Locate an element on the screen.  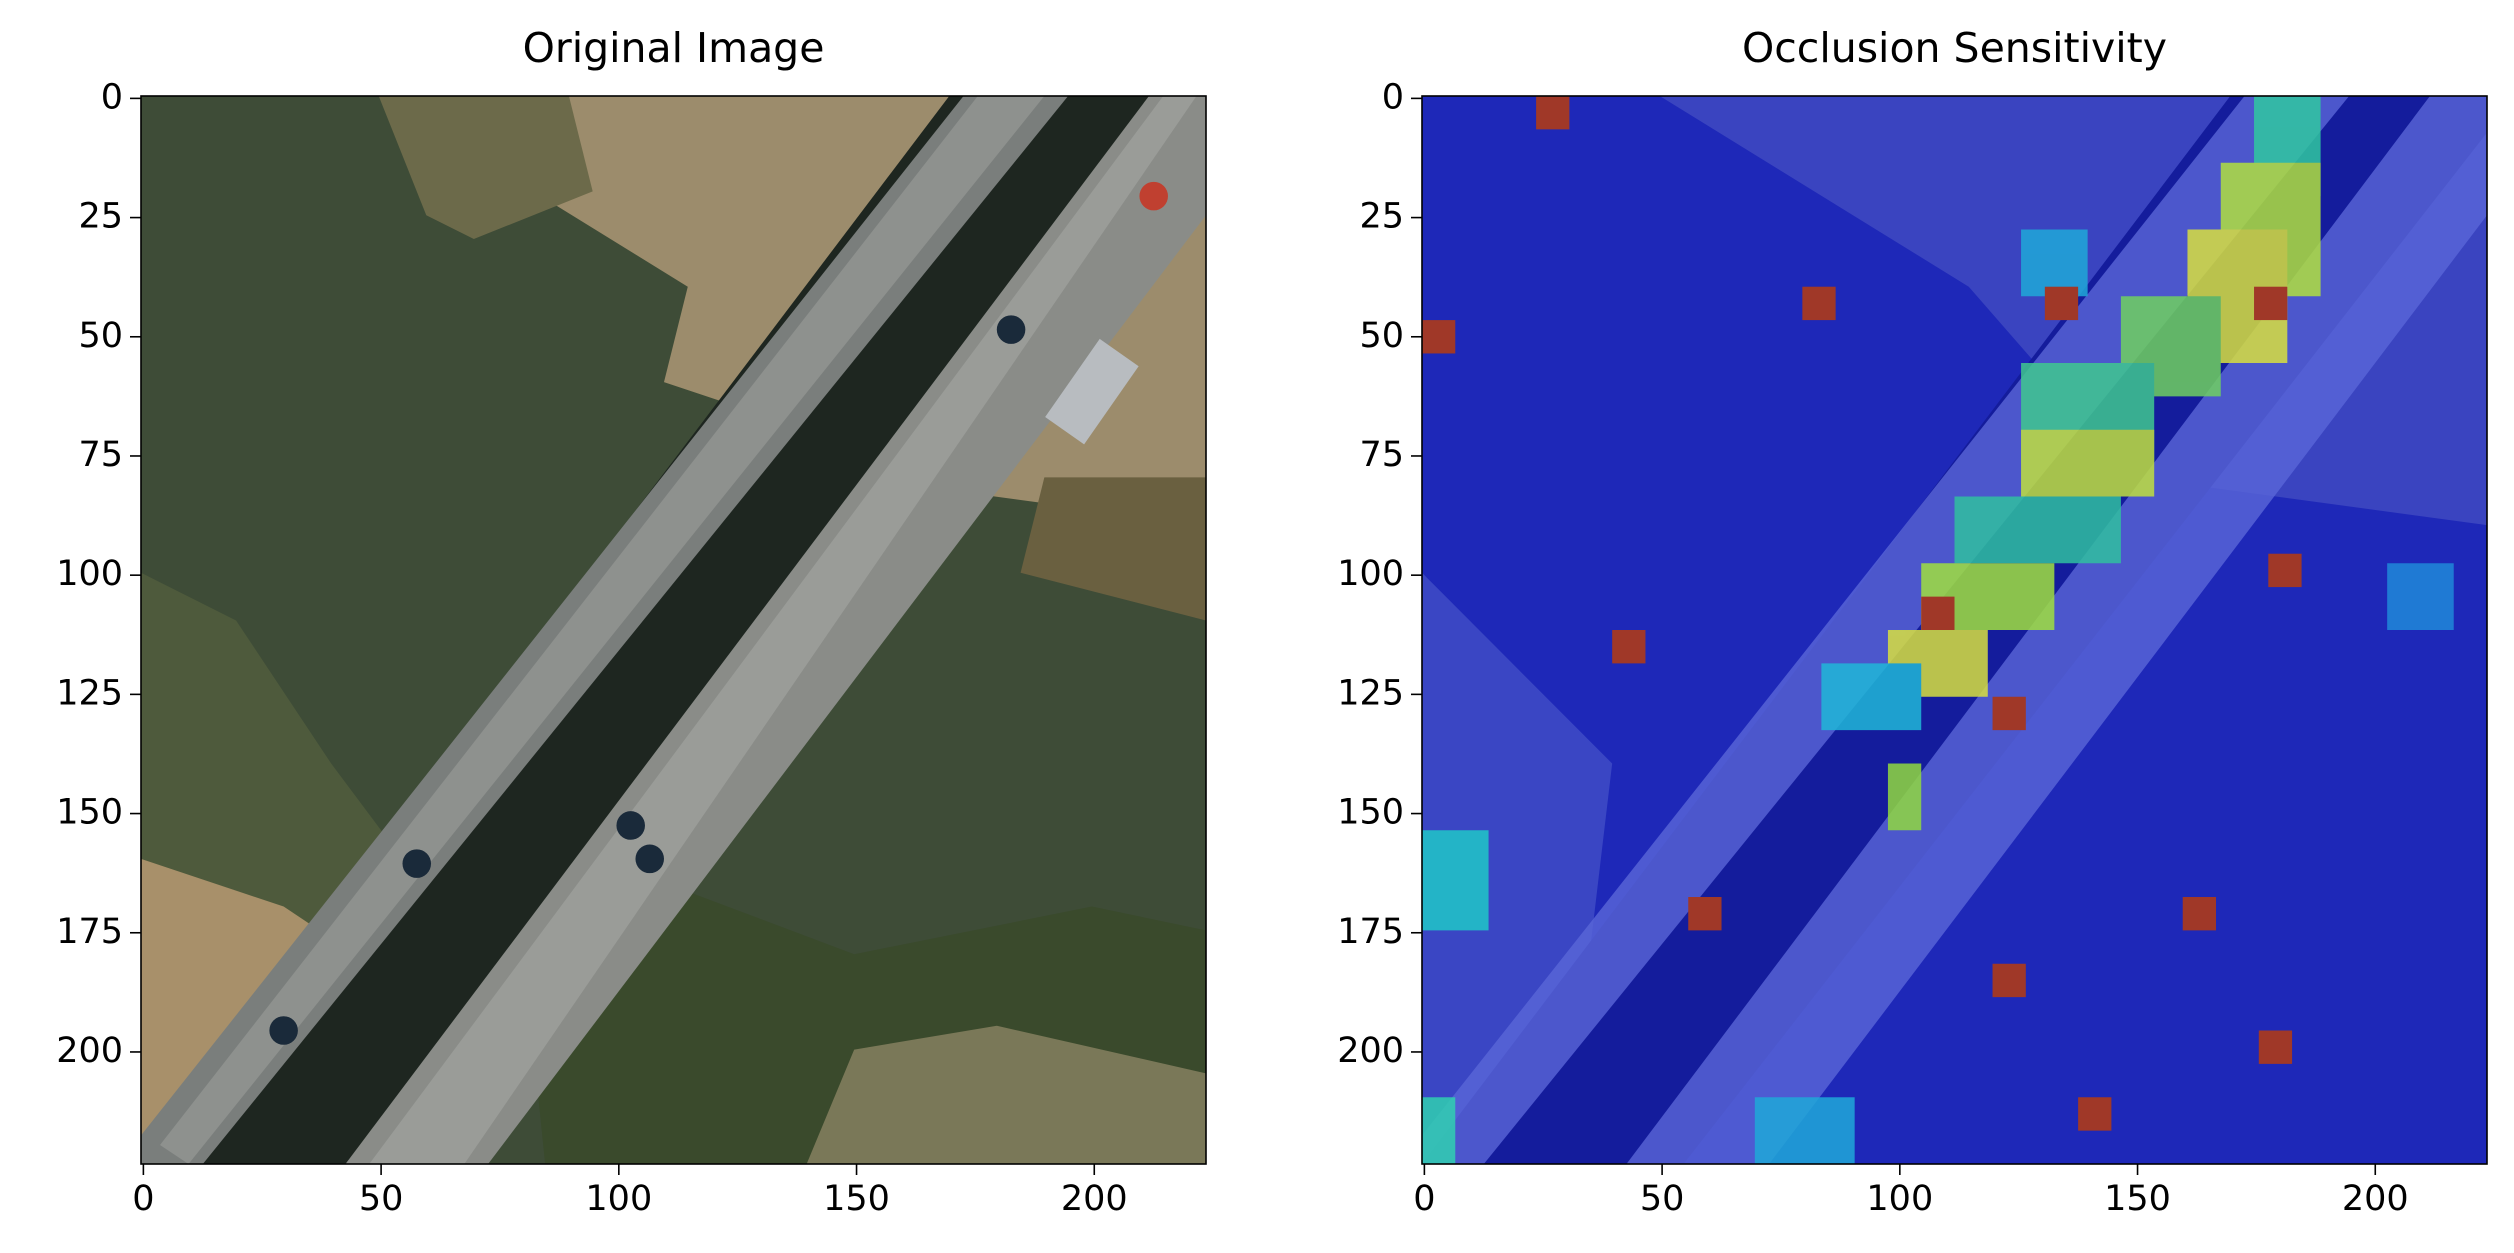
panel-title: Occlusion Sensitivity is located at coordinates (1954, 48).